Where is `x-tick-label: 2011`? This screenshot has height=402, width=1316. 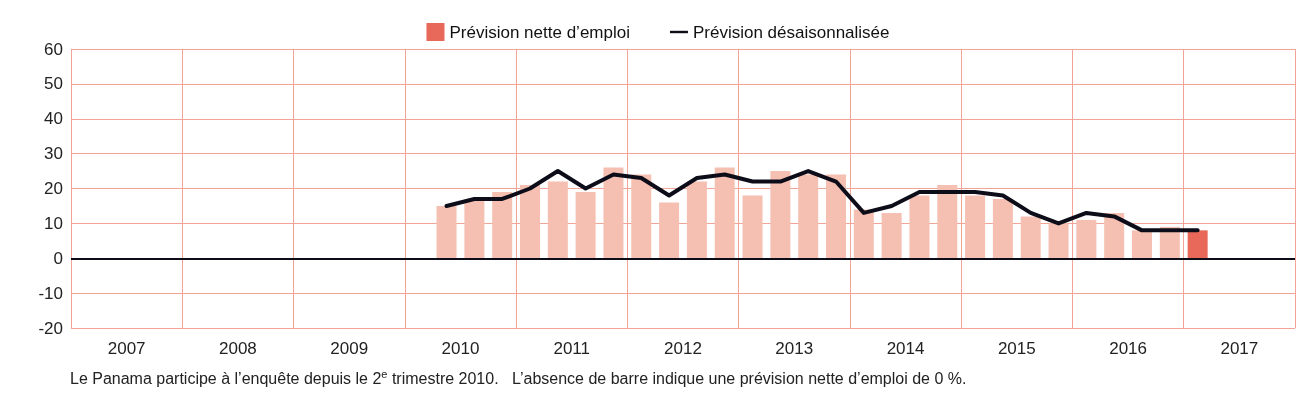 x-tick-label: 2011 is located at coordinates (572, 348).